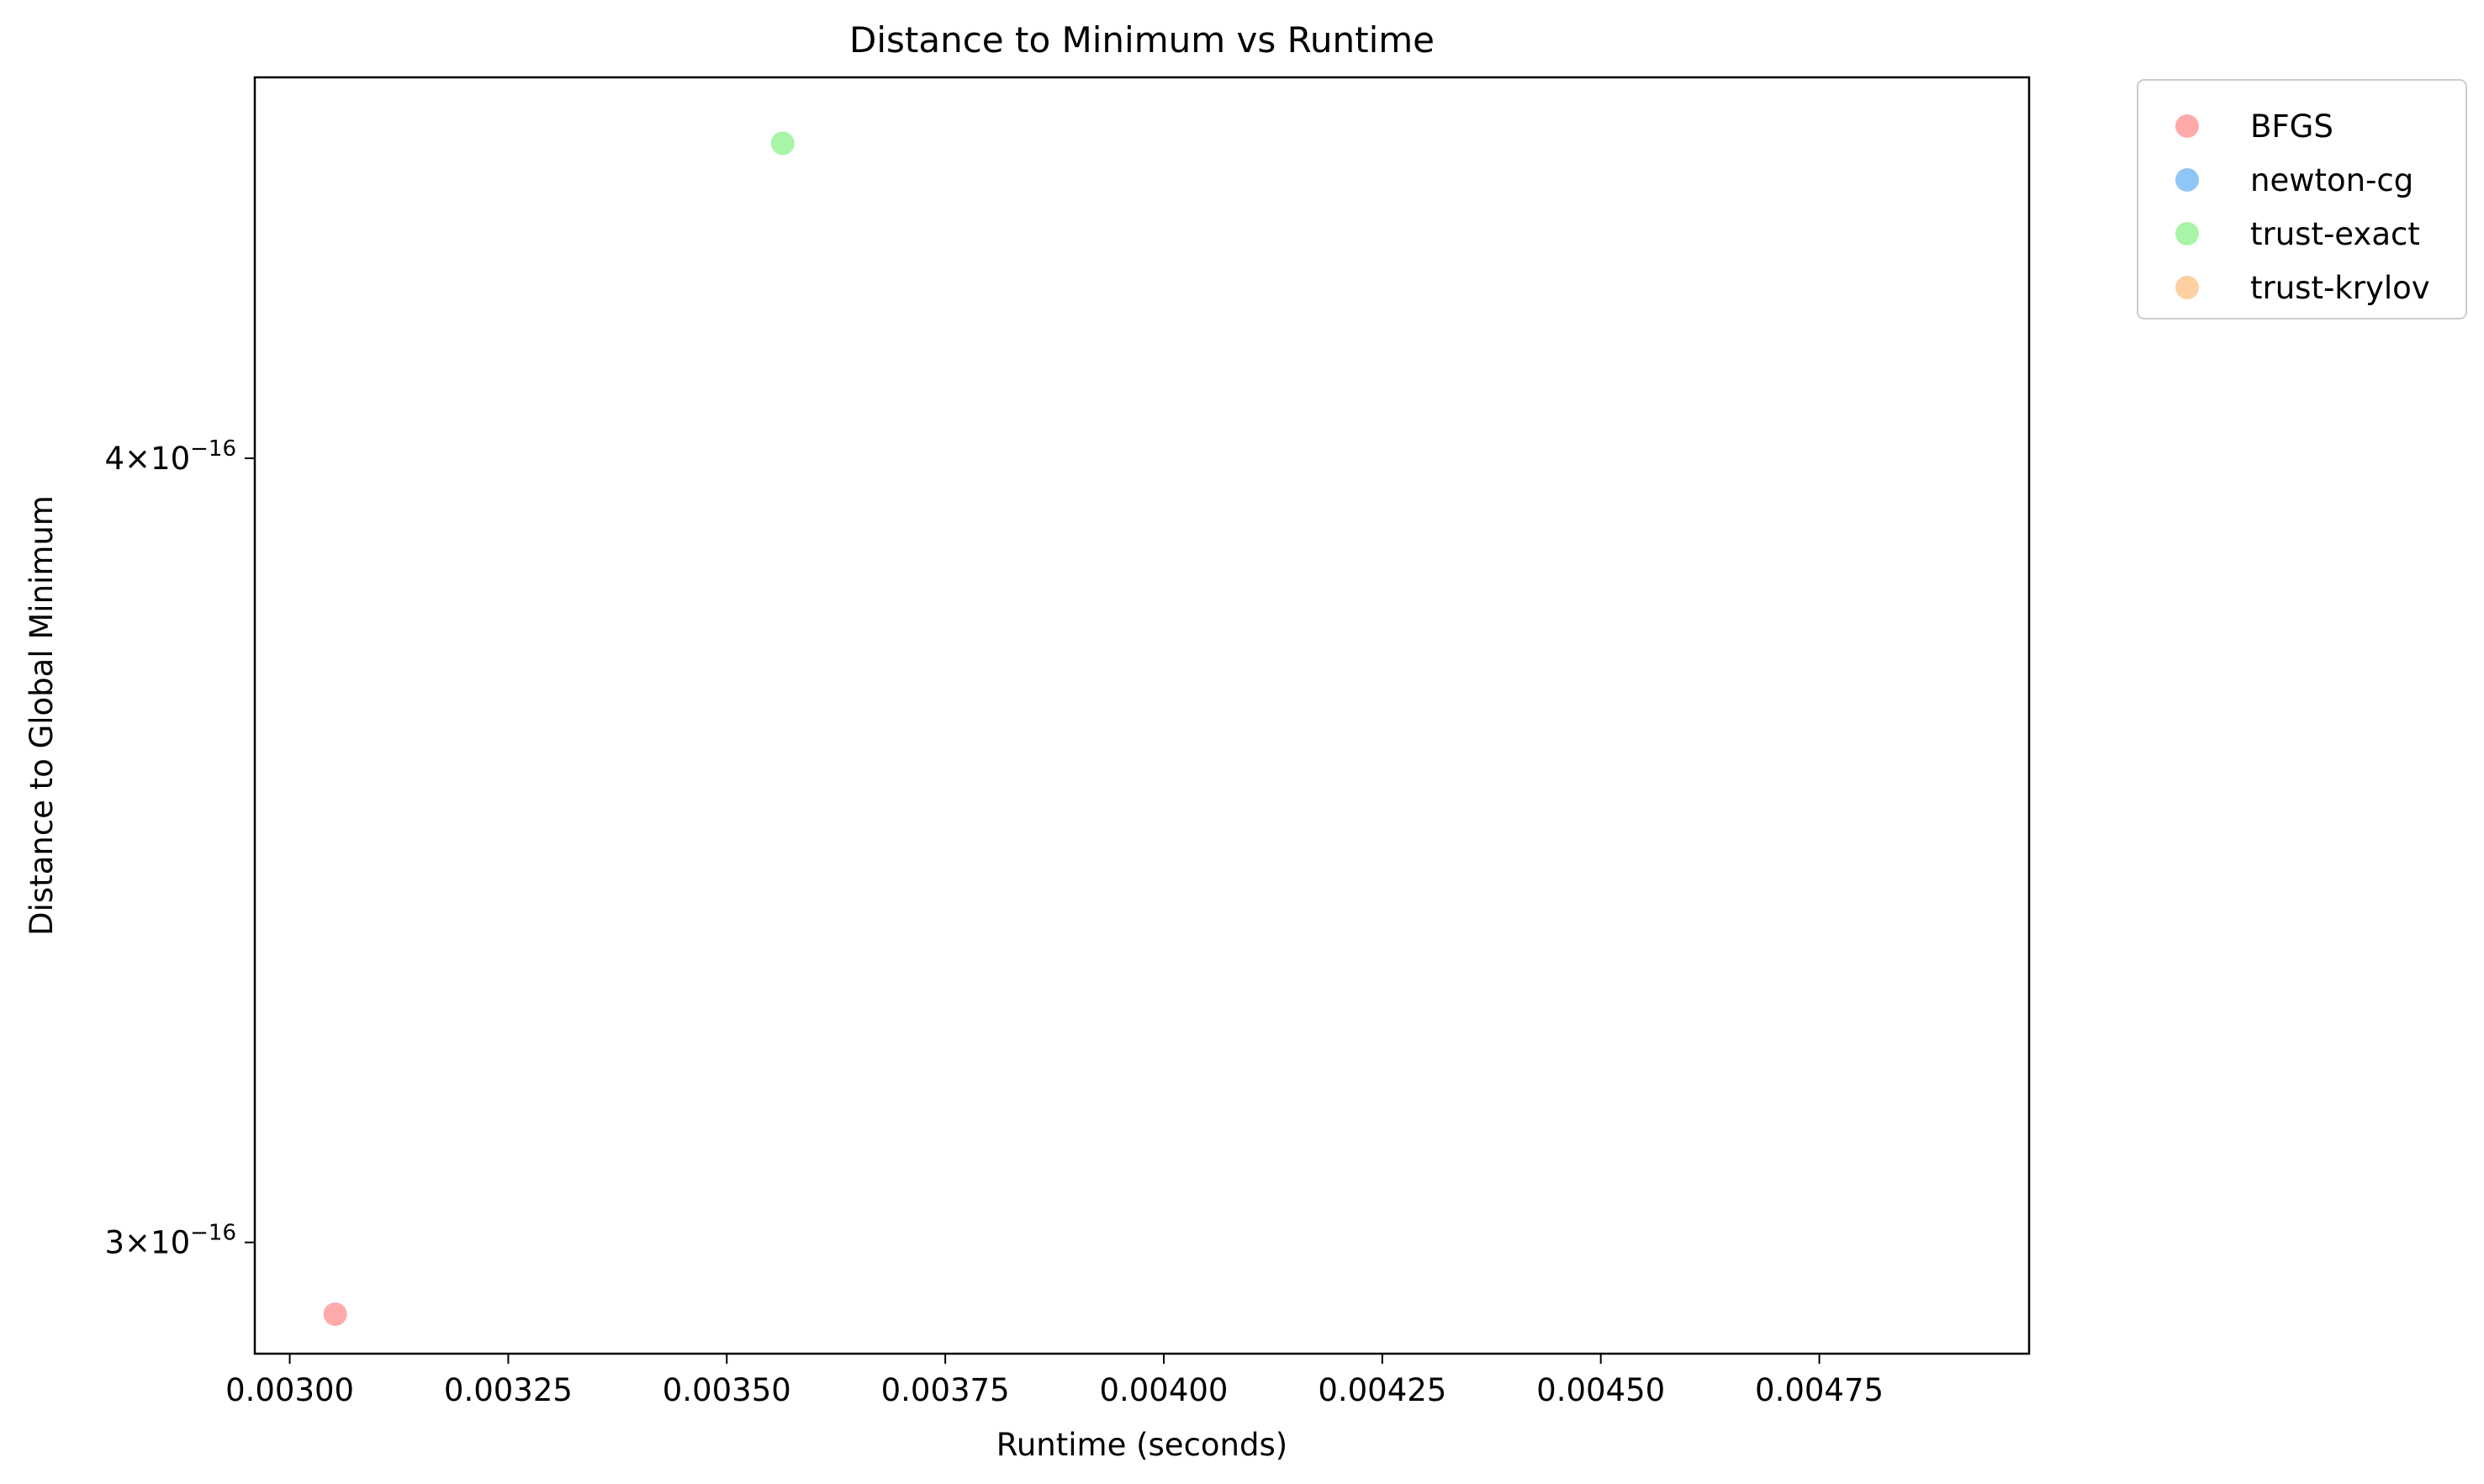 The height and width of the screenshot is (1484, 2484). Describe the element at coordinates (2291, 126) in the screenshot. I see `legend-label: BFGS` at that location.